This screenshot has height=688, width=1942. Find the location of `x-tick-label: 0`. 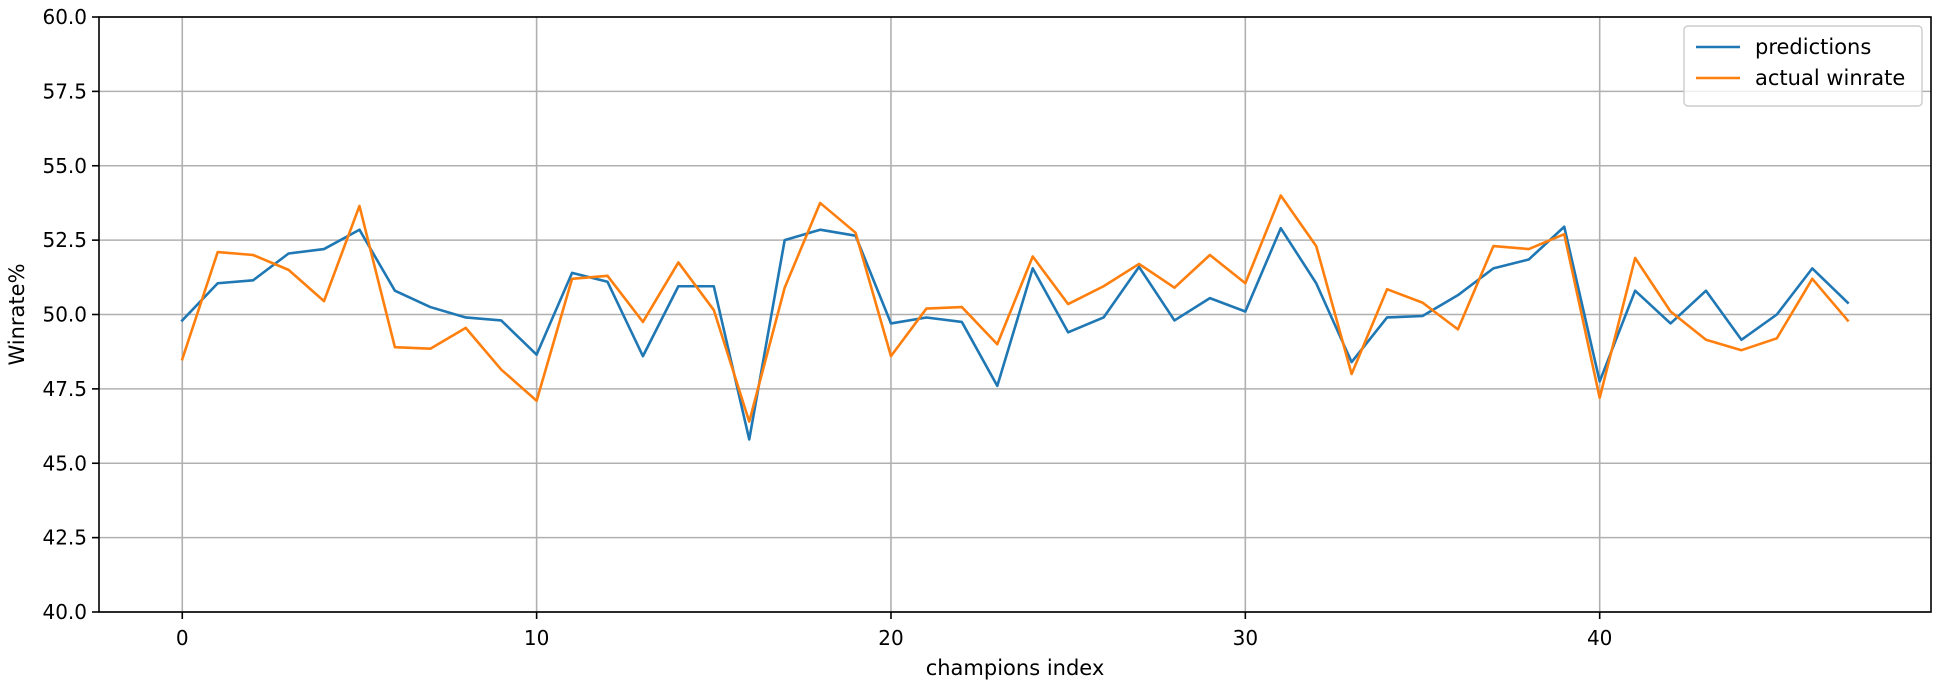

x-tick-label: 0 is located at coordinates (182, 638).